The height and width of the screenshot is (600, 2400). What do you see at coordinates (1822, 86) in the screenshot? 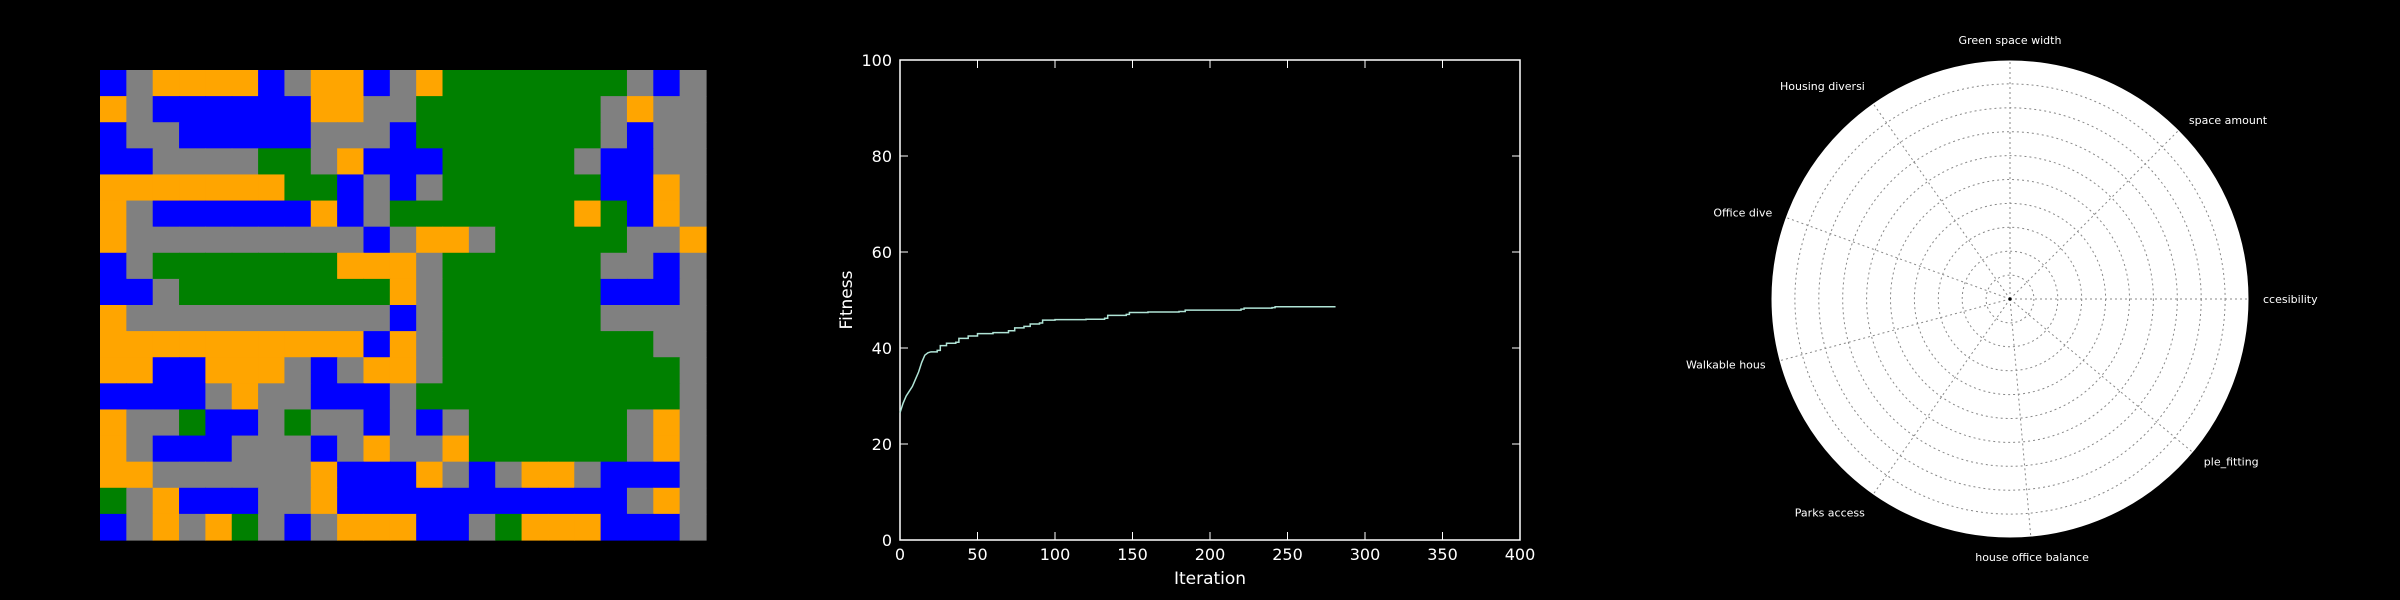
I see `radar-axis-label: Housing diversi` at bounding box center [1822, 86].